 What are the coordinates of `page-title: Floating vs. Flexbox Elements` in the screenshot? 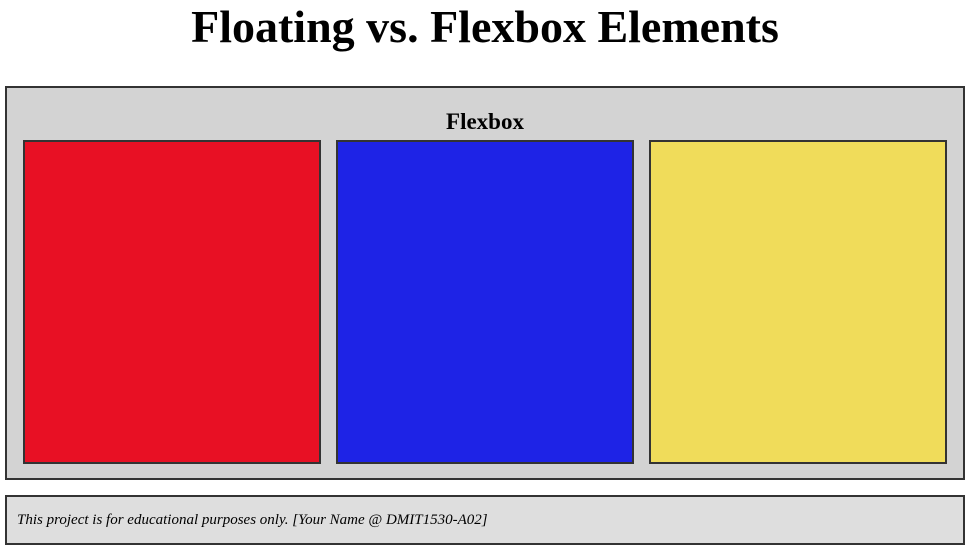 It's located at (485, 26).